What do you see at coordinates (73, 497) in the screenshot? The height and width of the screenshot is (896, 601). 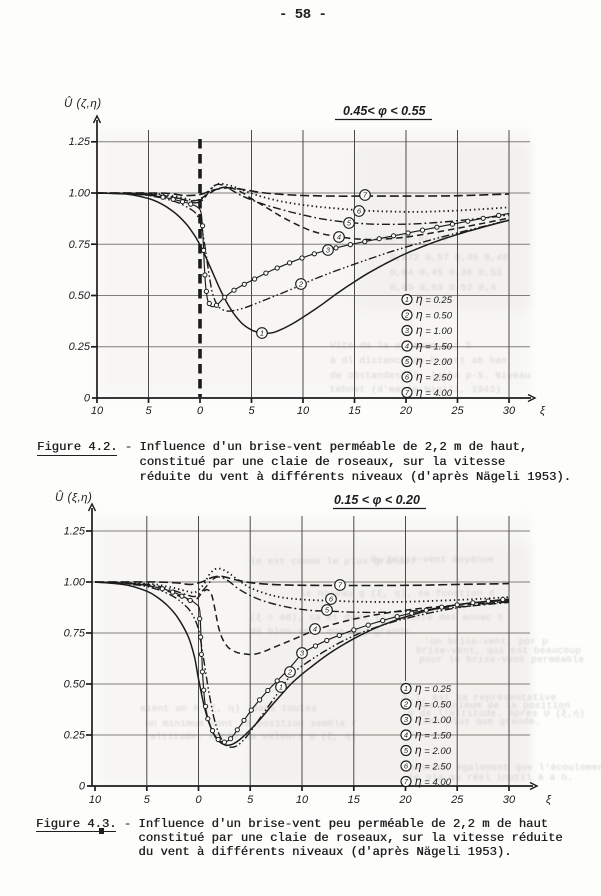 I see `svg-text: Û (ξ,η)` at bounding box center [73, 497].